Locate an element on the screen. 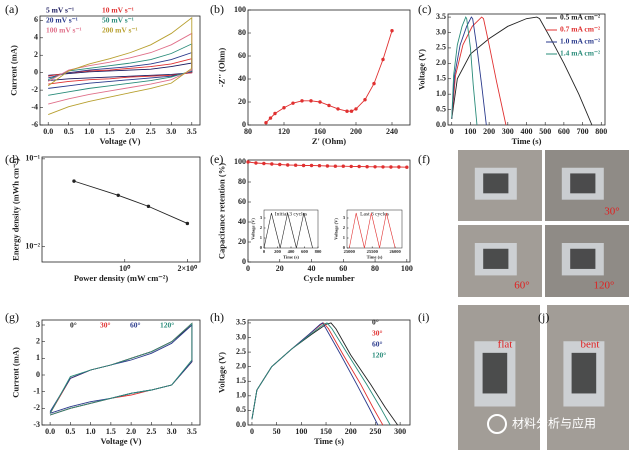 The height and width of the screenshot is (455, 632). x-tick-label: 0.0 is located at coordinates (50, 431).